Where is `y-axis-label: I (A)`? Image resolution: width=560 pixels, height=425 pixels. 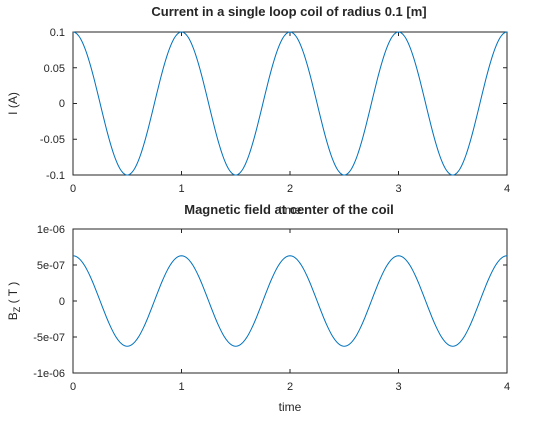 y-axis-label: I (A) is located at coordinates (13, 103).